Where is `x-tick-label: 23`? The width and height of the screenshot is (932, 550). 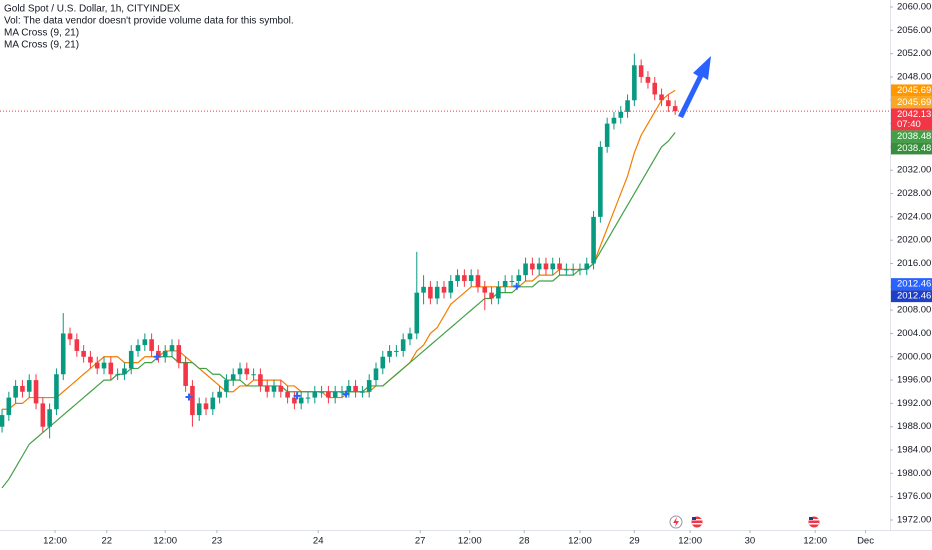
x-tick-label: 23 is located at coordinates (217, 541).